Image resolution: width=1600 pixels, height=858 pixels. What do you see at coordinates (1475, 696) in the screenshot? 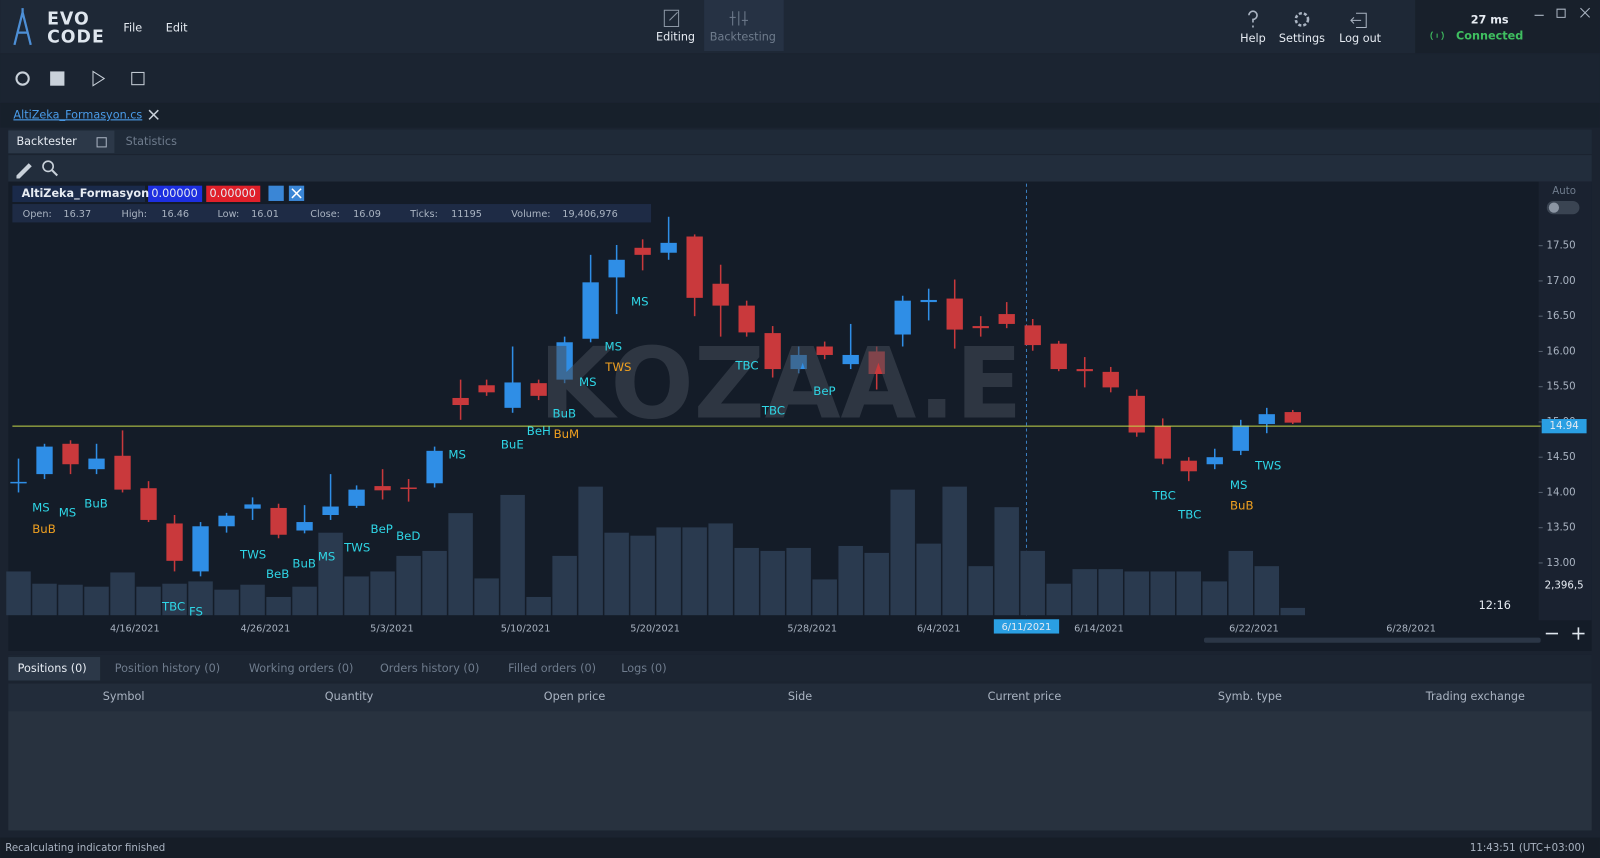
I see `column-header: Trading exchange` at bounding box center [1475, 696].